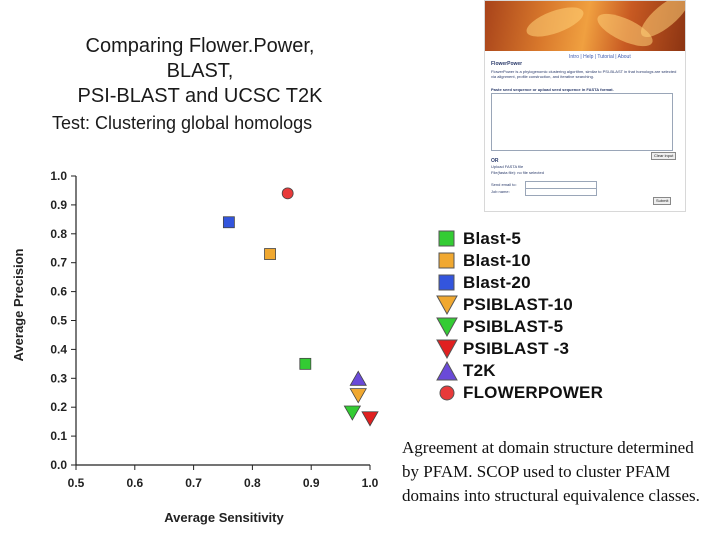 The height and width of the screenshot is (540, 720). What do you see at coordinates (662, 201) in the screenshot?
I see `shot-submit-button: Submit` at bounding box center [662, 201].